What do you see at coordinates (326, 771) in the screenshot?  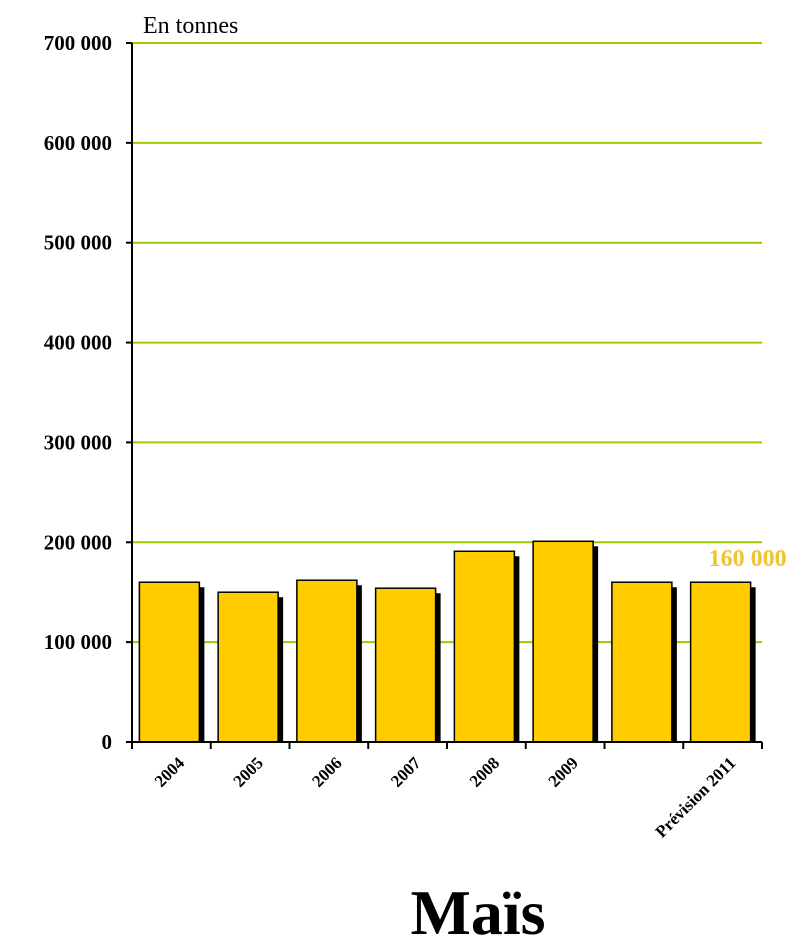 I see `x-tick-label: 2006` at bounding box center [326, 771].